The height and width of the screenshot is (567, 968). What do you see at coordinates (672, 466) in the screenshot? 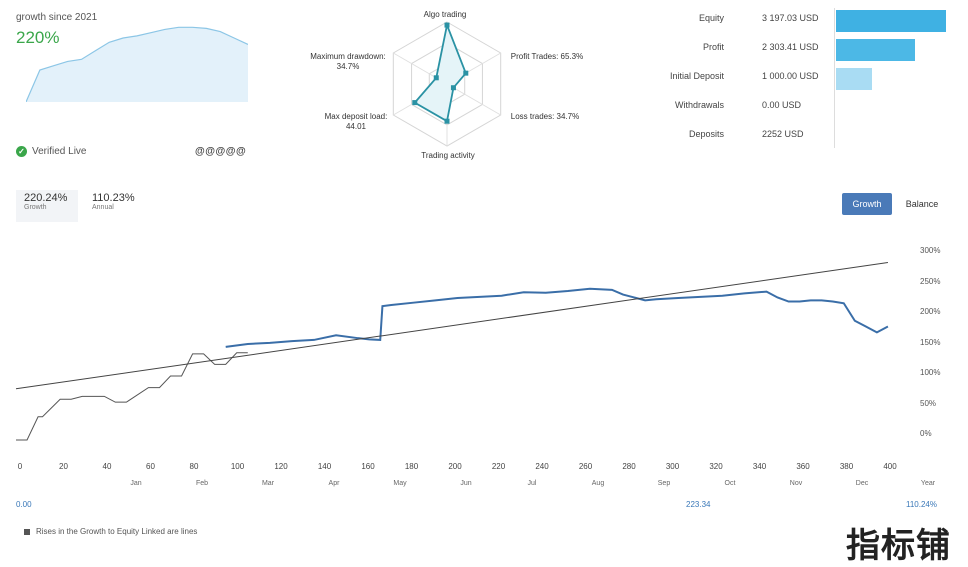
I see `x-tick-label: 300` at bounding box center [672, 466].